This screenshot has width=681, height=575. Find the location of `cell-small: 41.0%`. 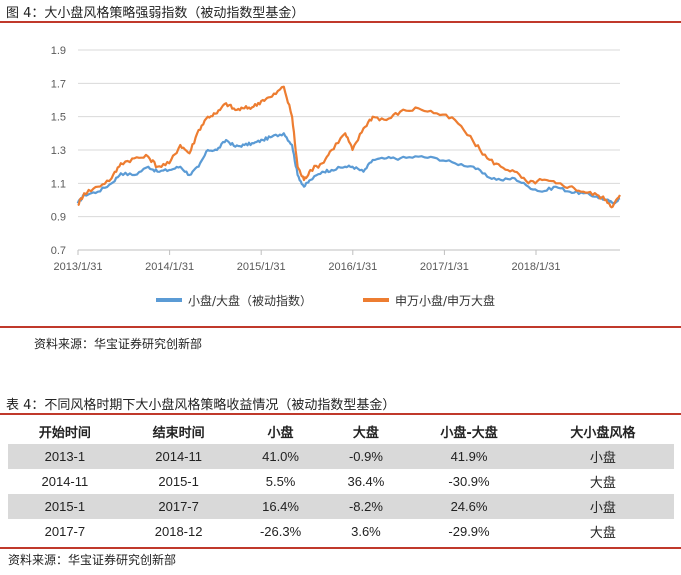

cell-small: 41.0% is located at coordinates (280, 456).